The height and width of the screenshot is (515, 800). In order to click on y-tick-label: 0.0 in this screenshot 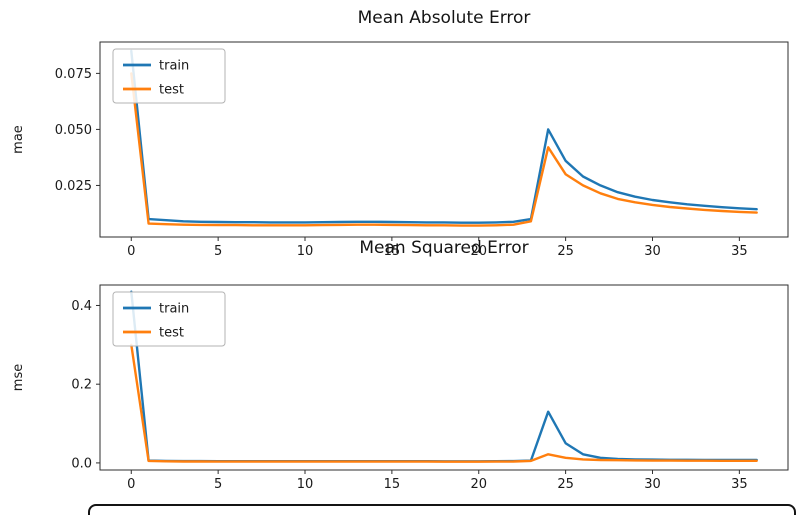, I will do `click(81, 463)`.